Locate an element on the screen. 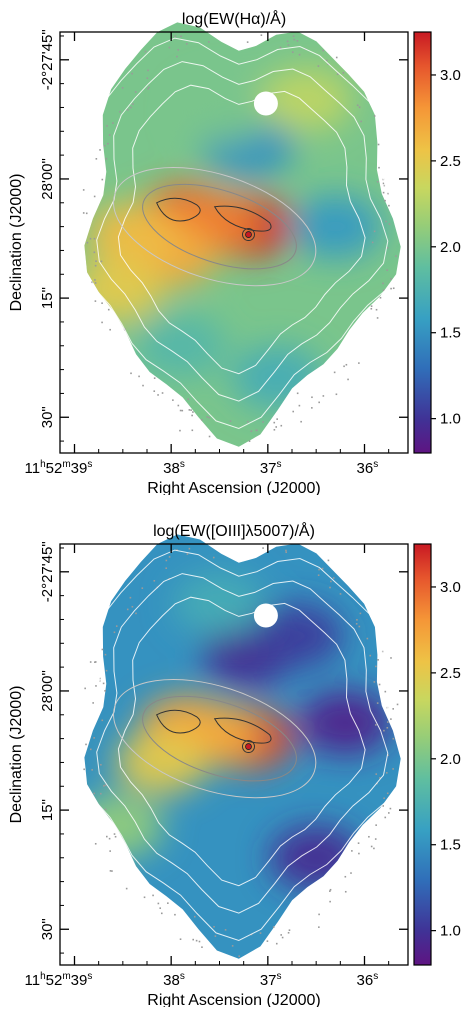 This screenshot has width=465, height=1012. y-tick-label: -2°27'45" is located at coordinates (47, 59).